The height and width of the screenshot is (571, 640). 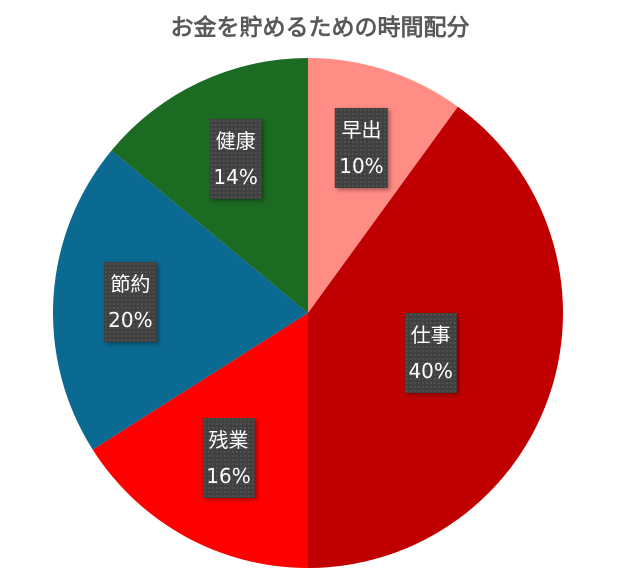 What do you see at coordinates (235, 141) in the screenshot?
I see `slice-category-label: 健康` at bounding box center [235, 141].